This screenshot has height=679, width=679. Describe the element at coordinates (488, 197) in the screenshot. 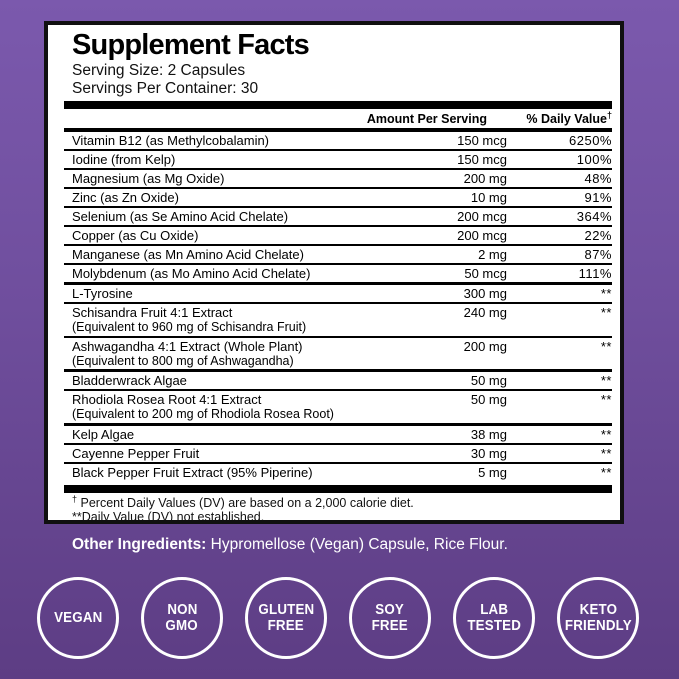

I see `amount-per-serving-value: 10 mg` at that location.